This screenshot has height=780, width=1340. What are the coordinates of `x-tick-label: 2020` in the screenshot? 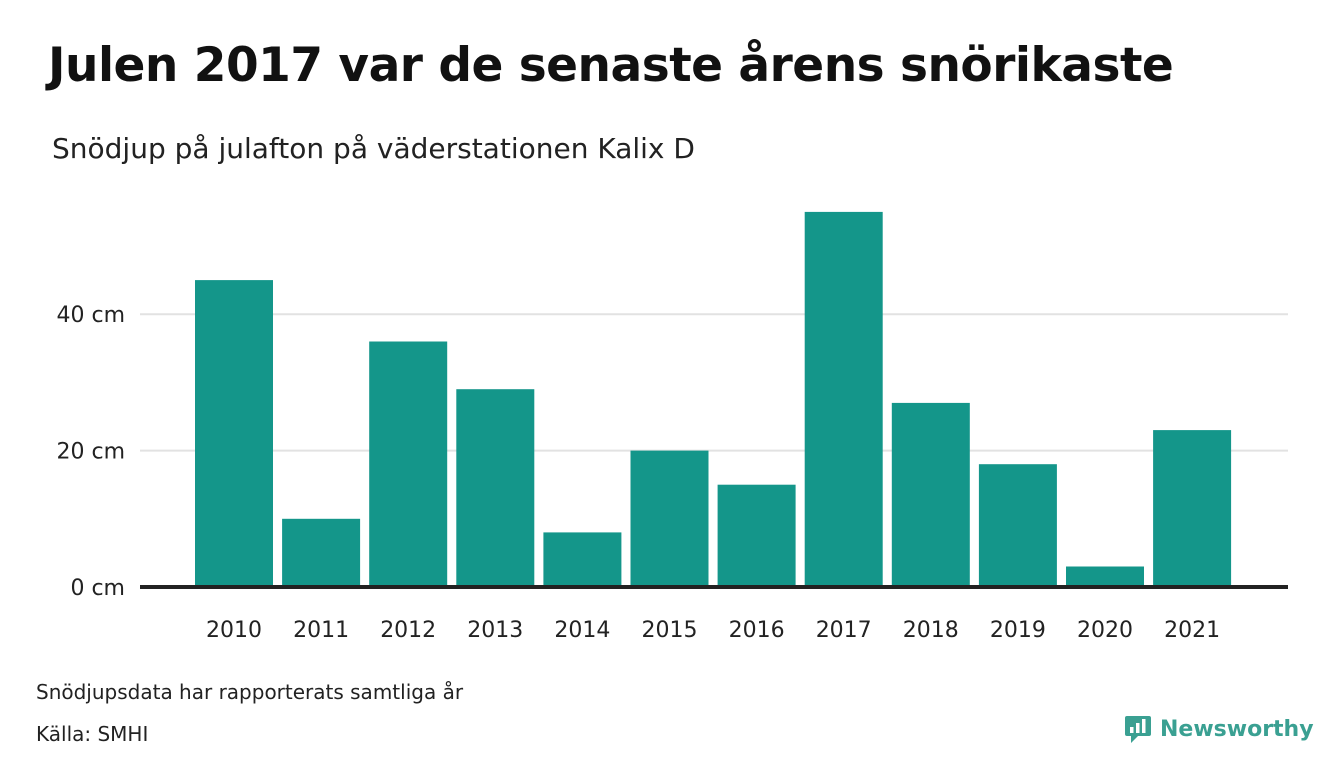 It's located at (1105, 630).